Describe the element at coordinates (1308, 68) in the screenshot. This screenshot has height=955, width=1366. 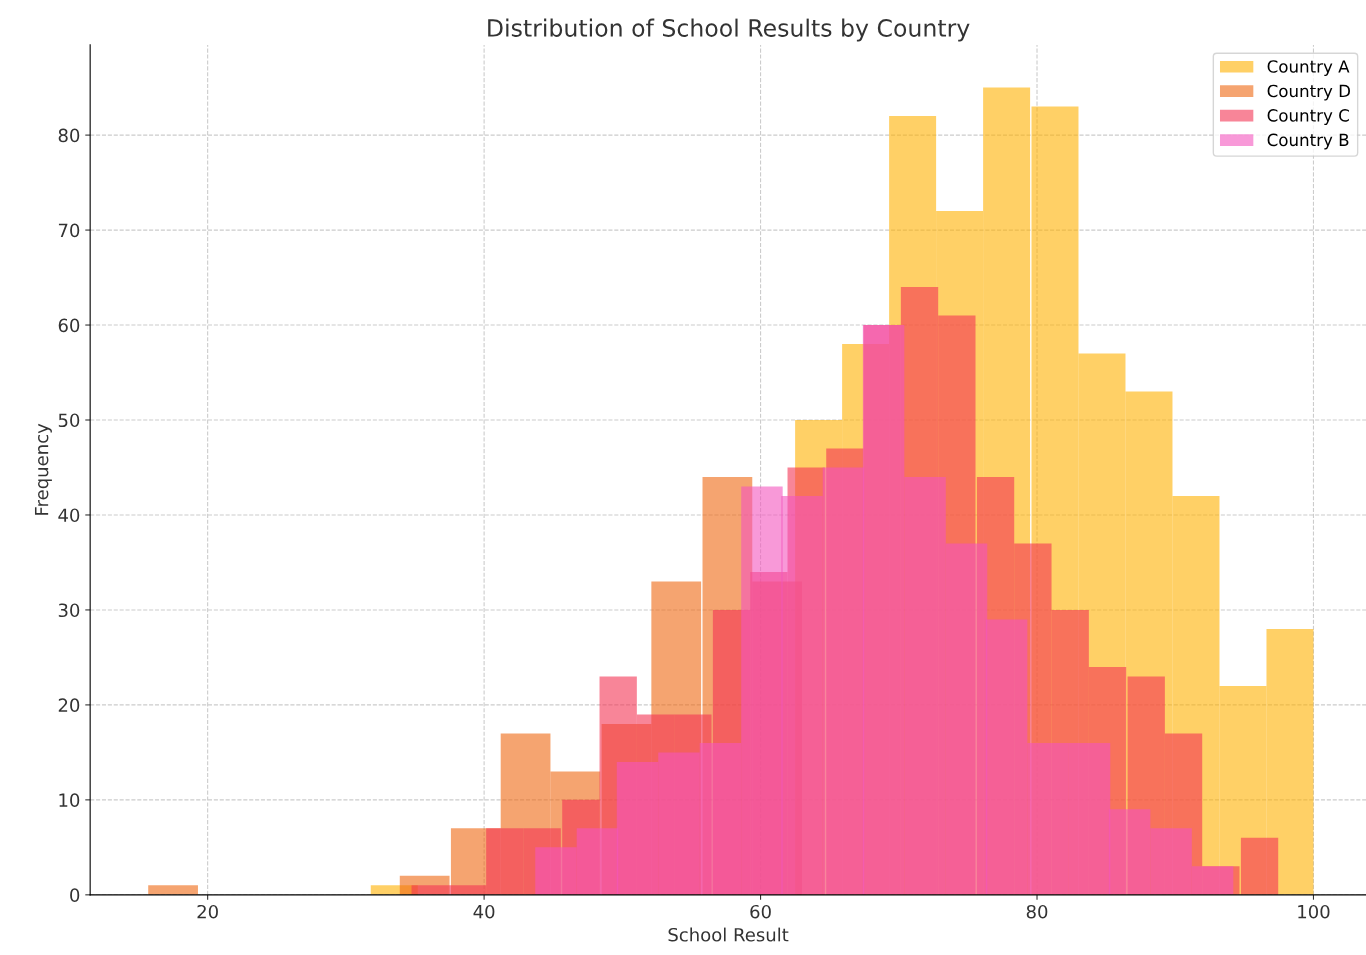
I see `legend-label: Country A` at that location.